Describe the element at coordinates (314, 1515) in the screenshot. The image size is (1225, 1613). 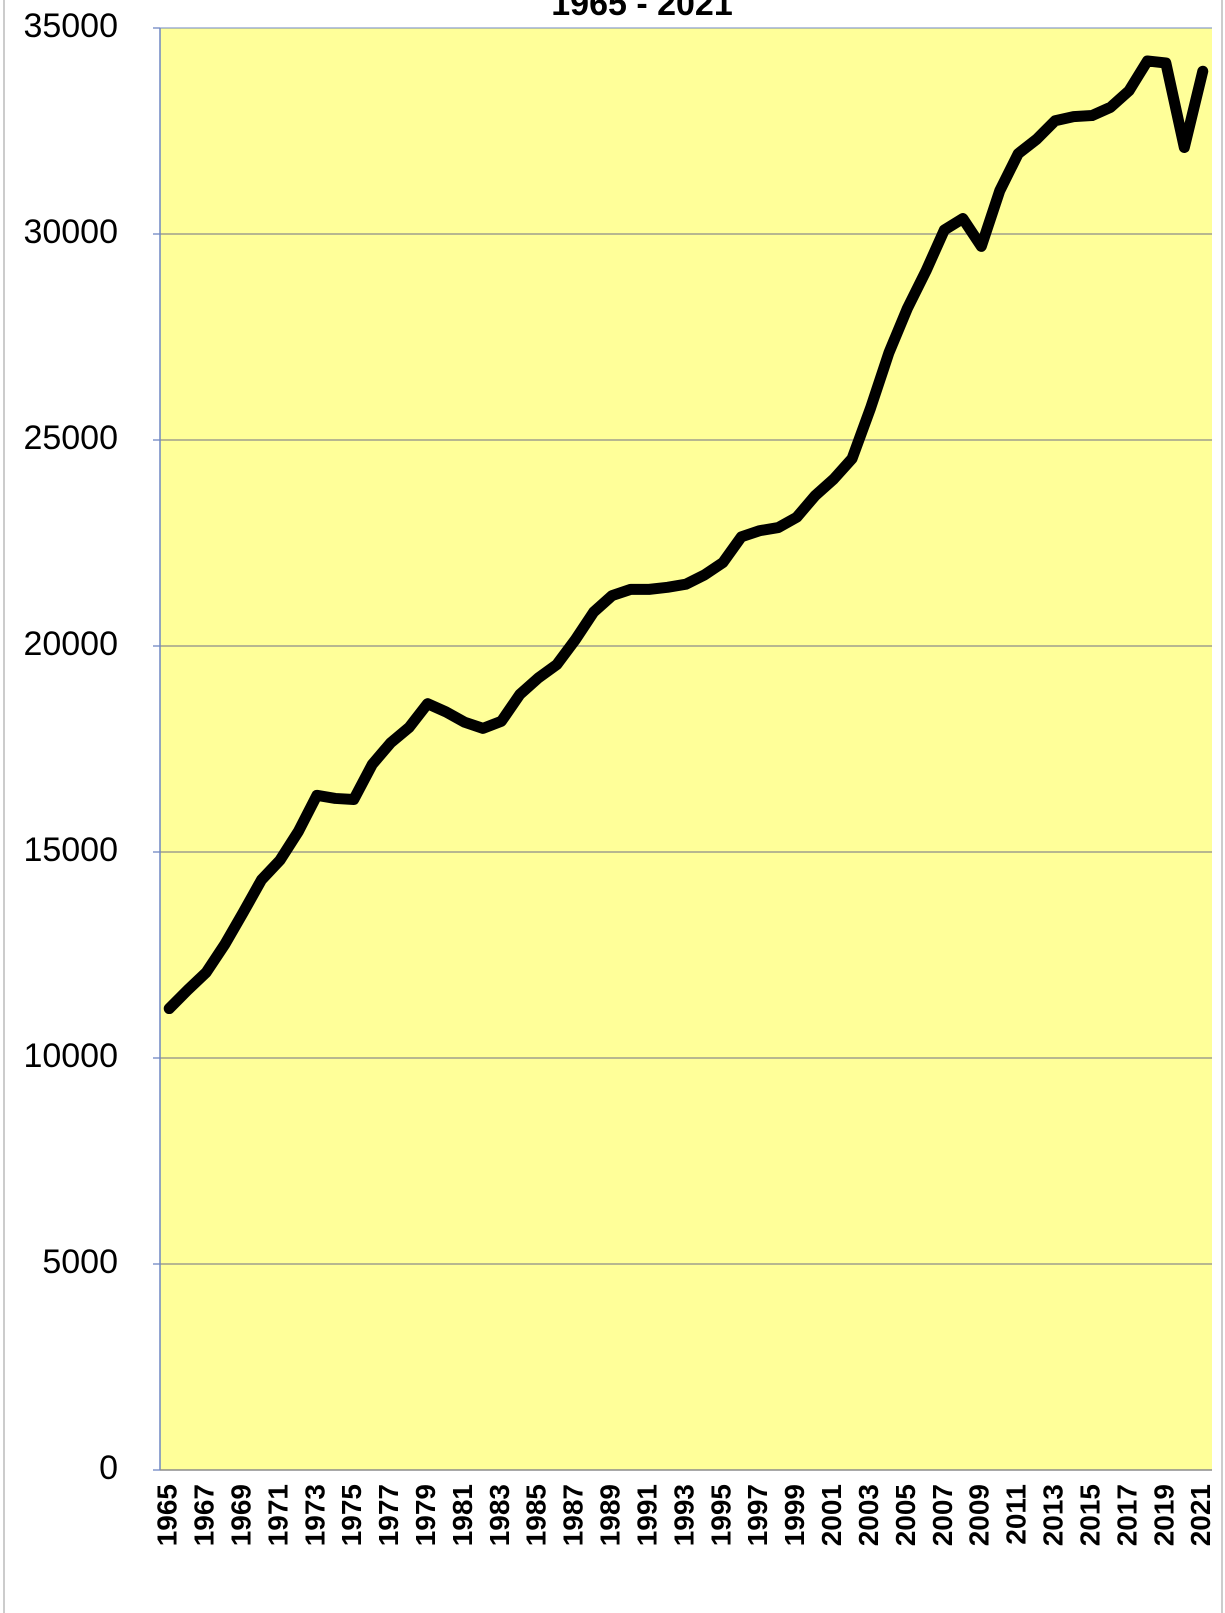
I see `x-tick-label: 1973` at that location.